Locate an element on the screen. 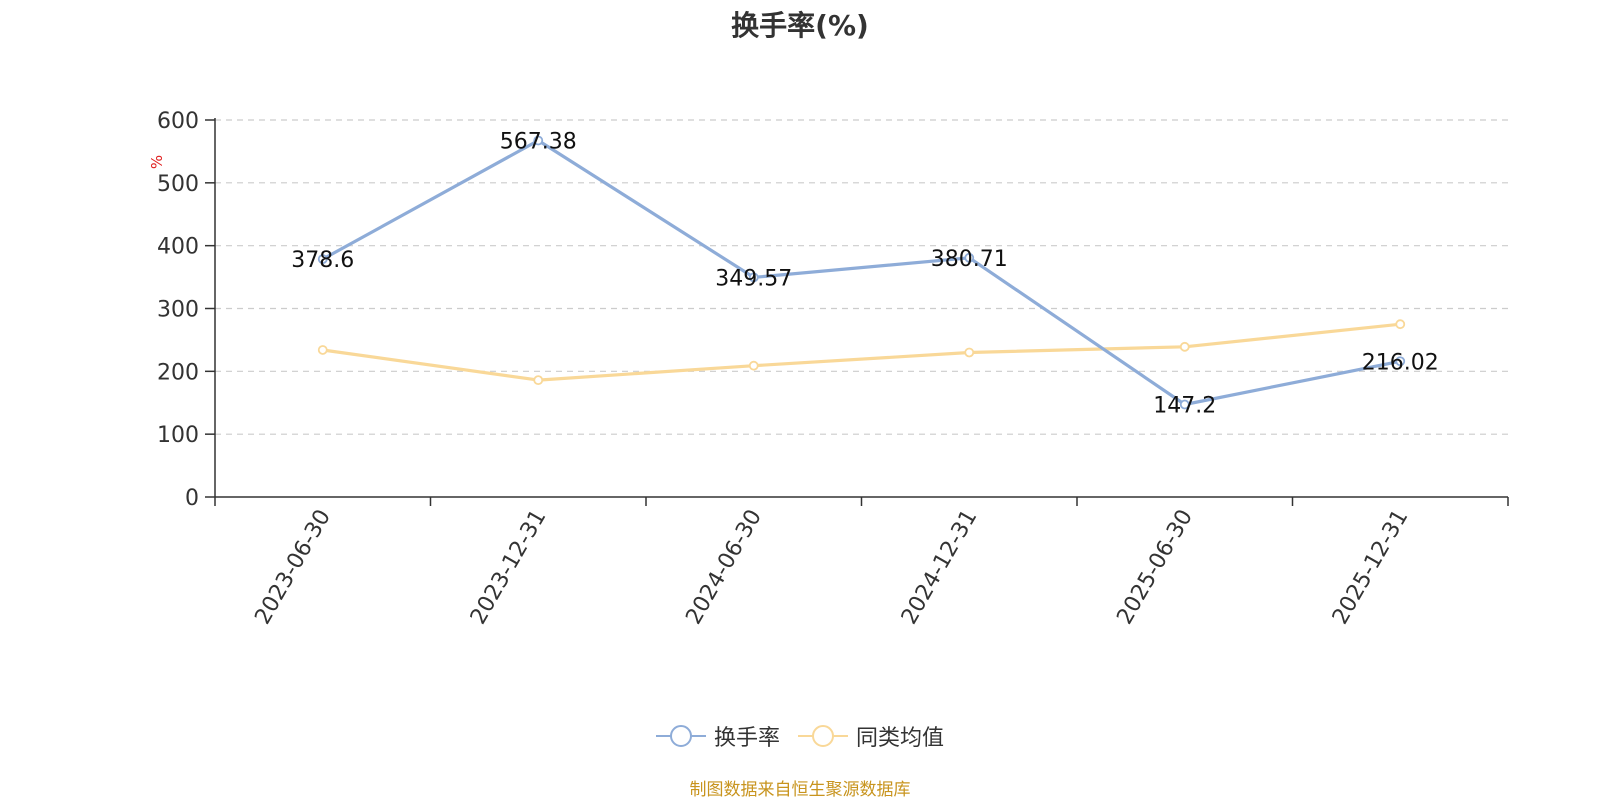  y-tick-label: 400 is located at coordinates (178, 247).